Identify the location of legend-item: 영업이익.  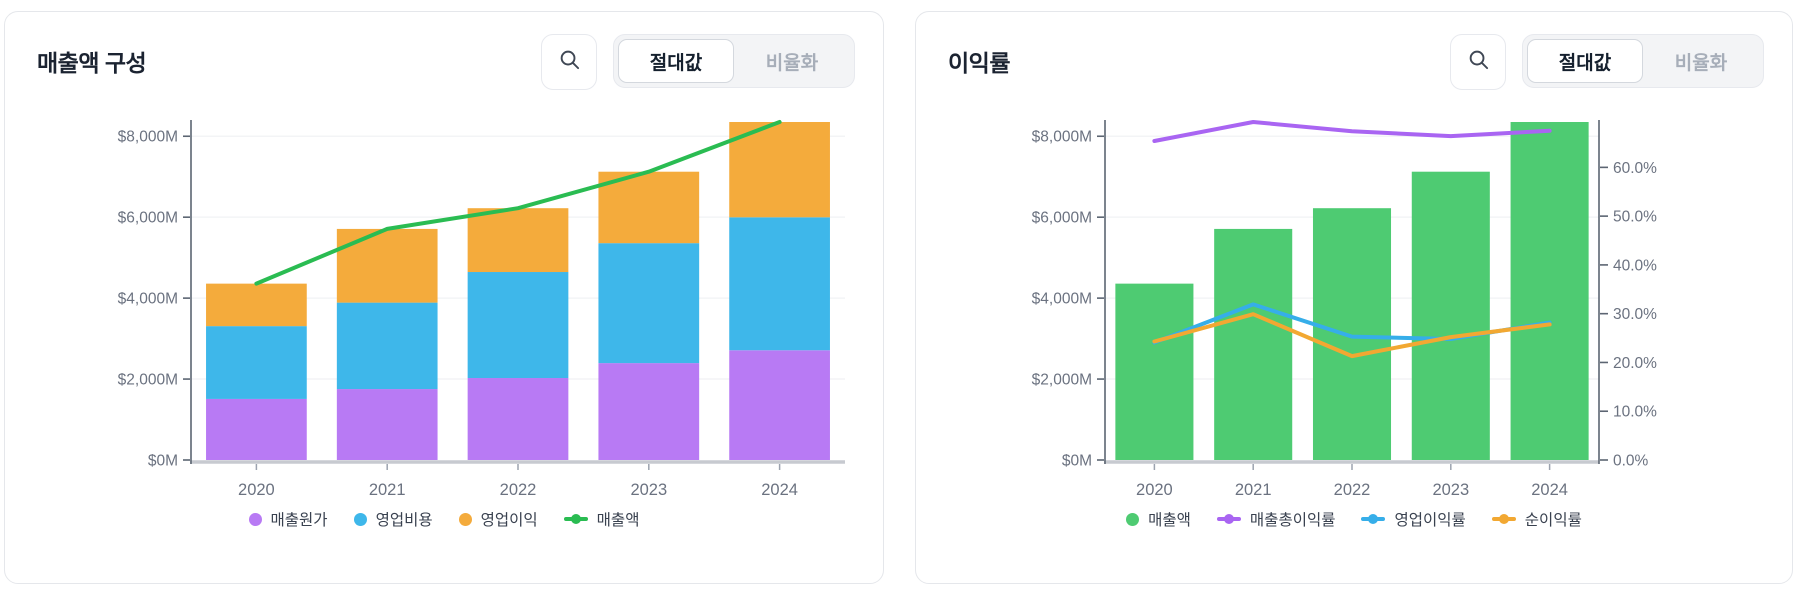
(498, 519).